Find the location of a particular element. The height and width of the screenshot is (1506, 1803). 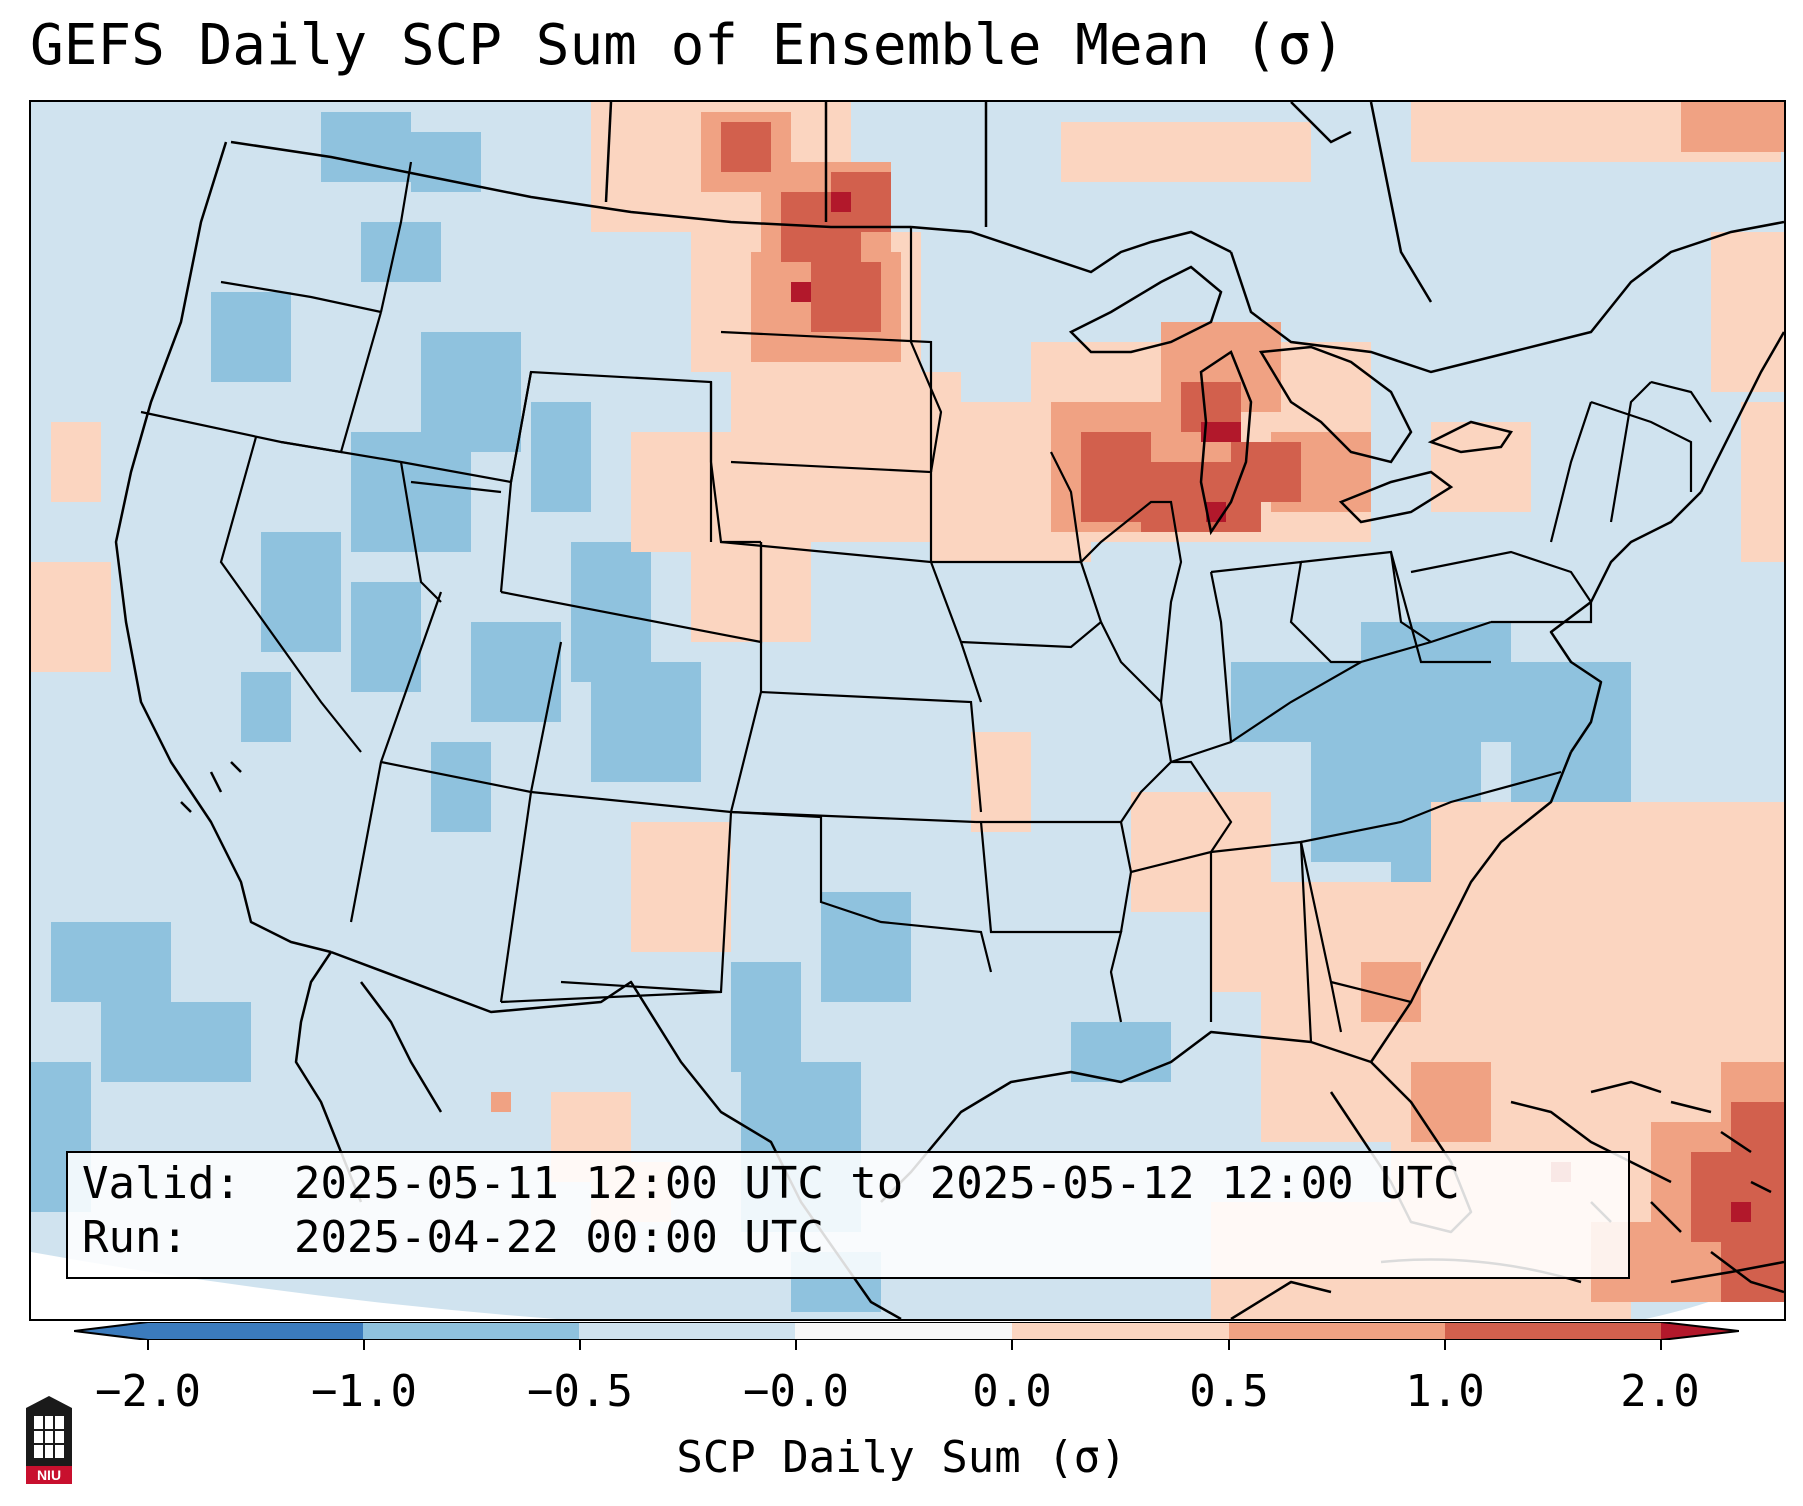

colorbar-label: SCP Daily Sum (σ) is located at coordinates (901, 1457).